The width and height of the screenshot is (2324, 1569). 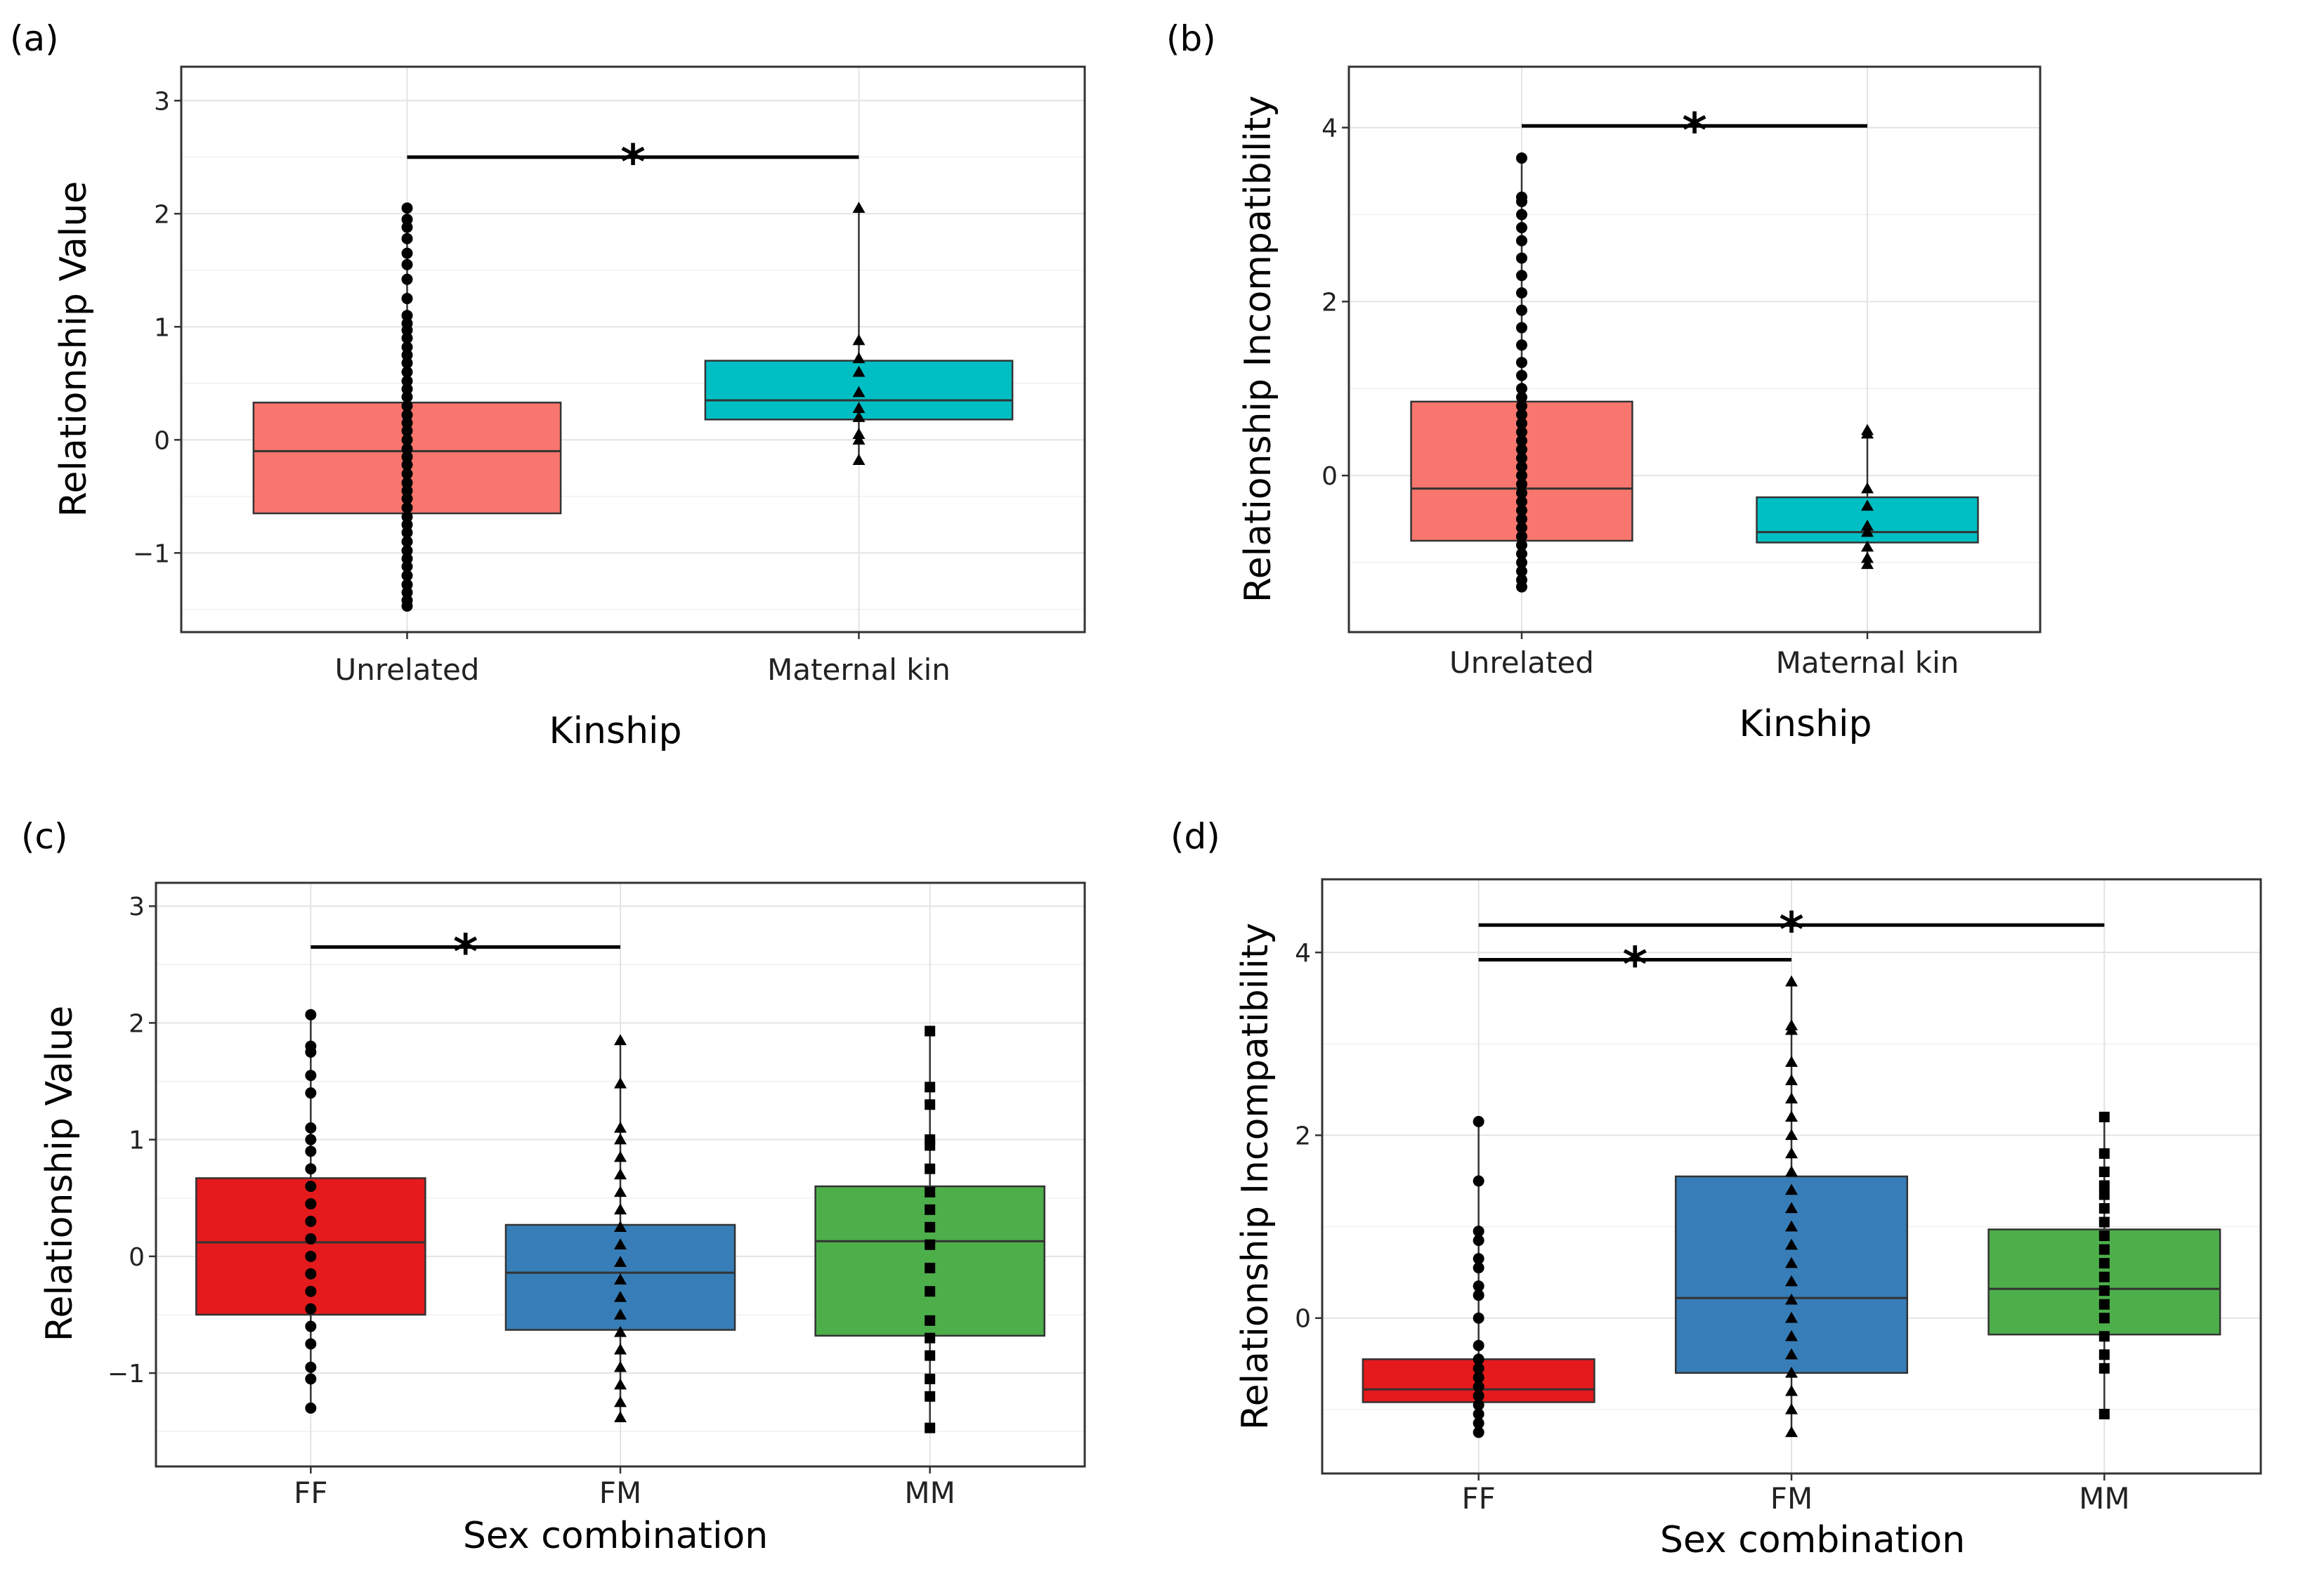 I want to click on y-tick-label: 0, so click(x=1329, y=476).